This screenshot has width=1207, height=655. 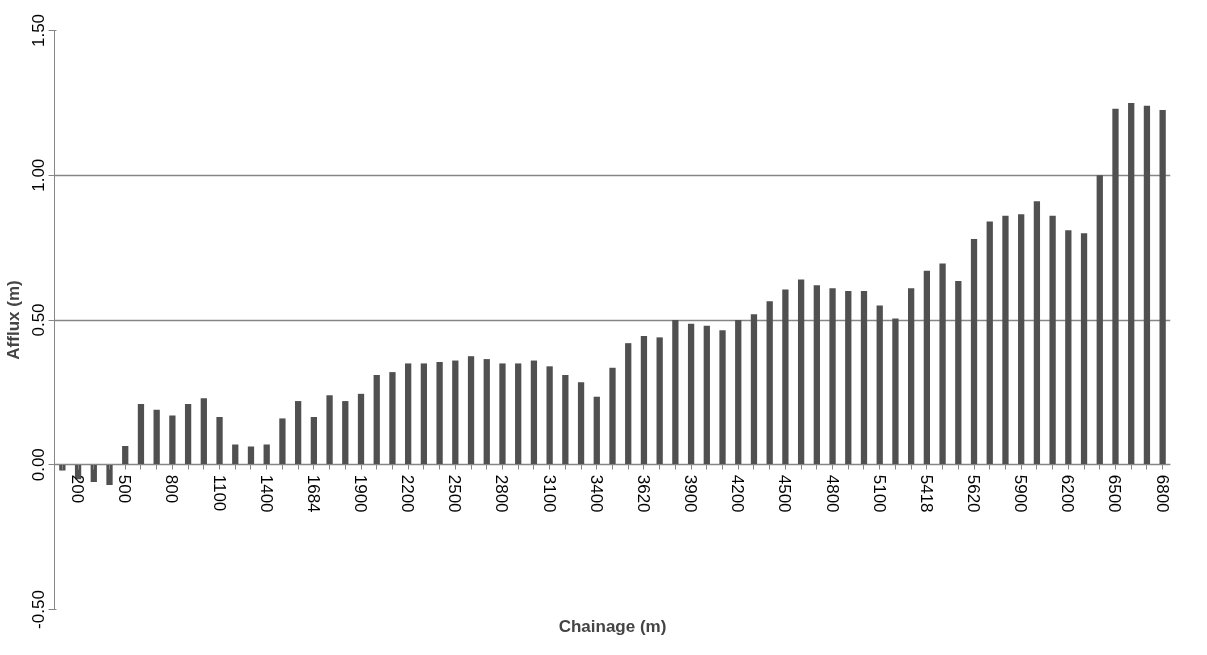 I want to click on y-tick-label: 1.50, so click(x=38, y=30).